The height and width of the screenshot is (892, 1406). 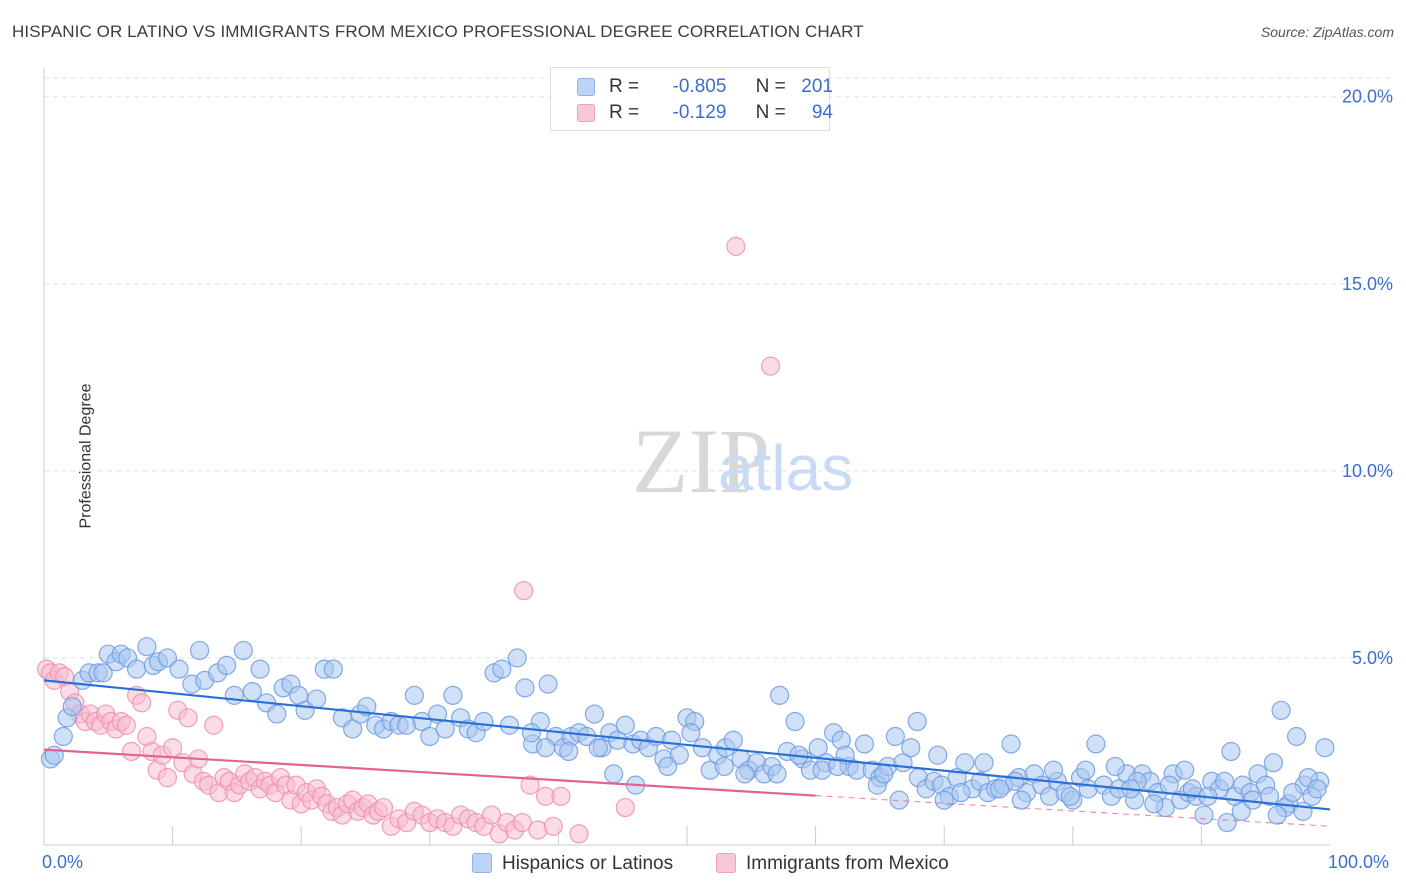 What do you see at coordinates (1367, 284) in the screenshot?
I see `y-tick-label: 15.0%` at bounding box center [1367, 284].